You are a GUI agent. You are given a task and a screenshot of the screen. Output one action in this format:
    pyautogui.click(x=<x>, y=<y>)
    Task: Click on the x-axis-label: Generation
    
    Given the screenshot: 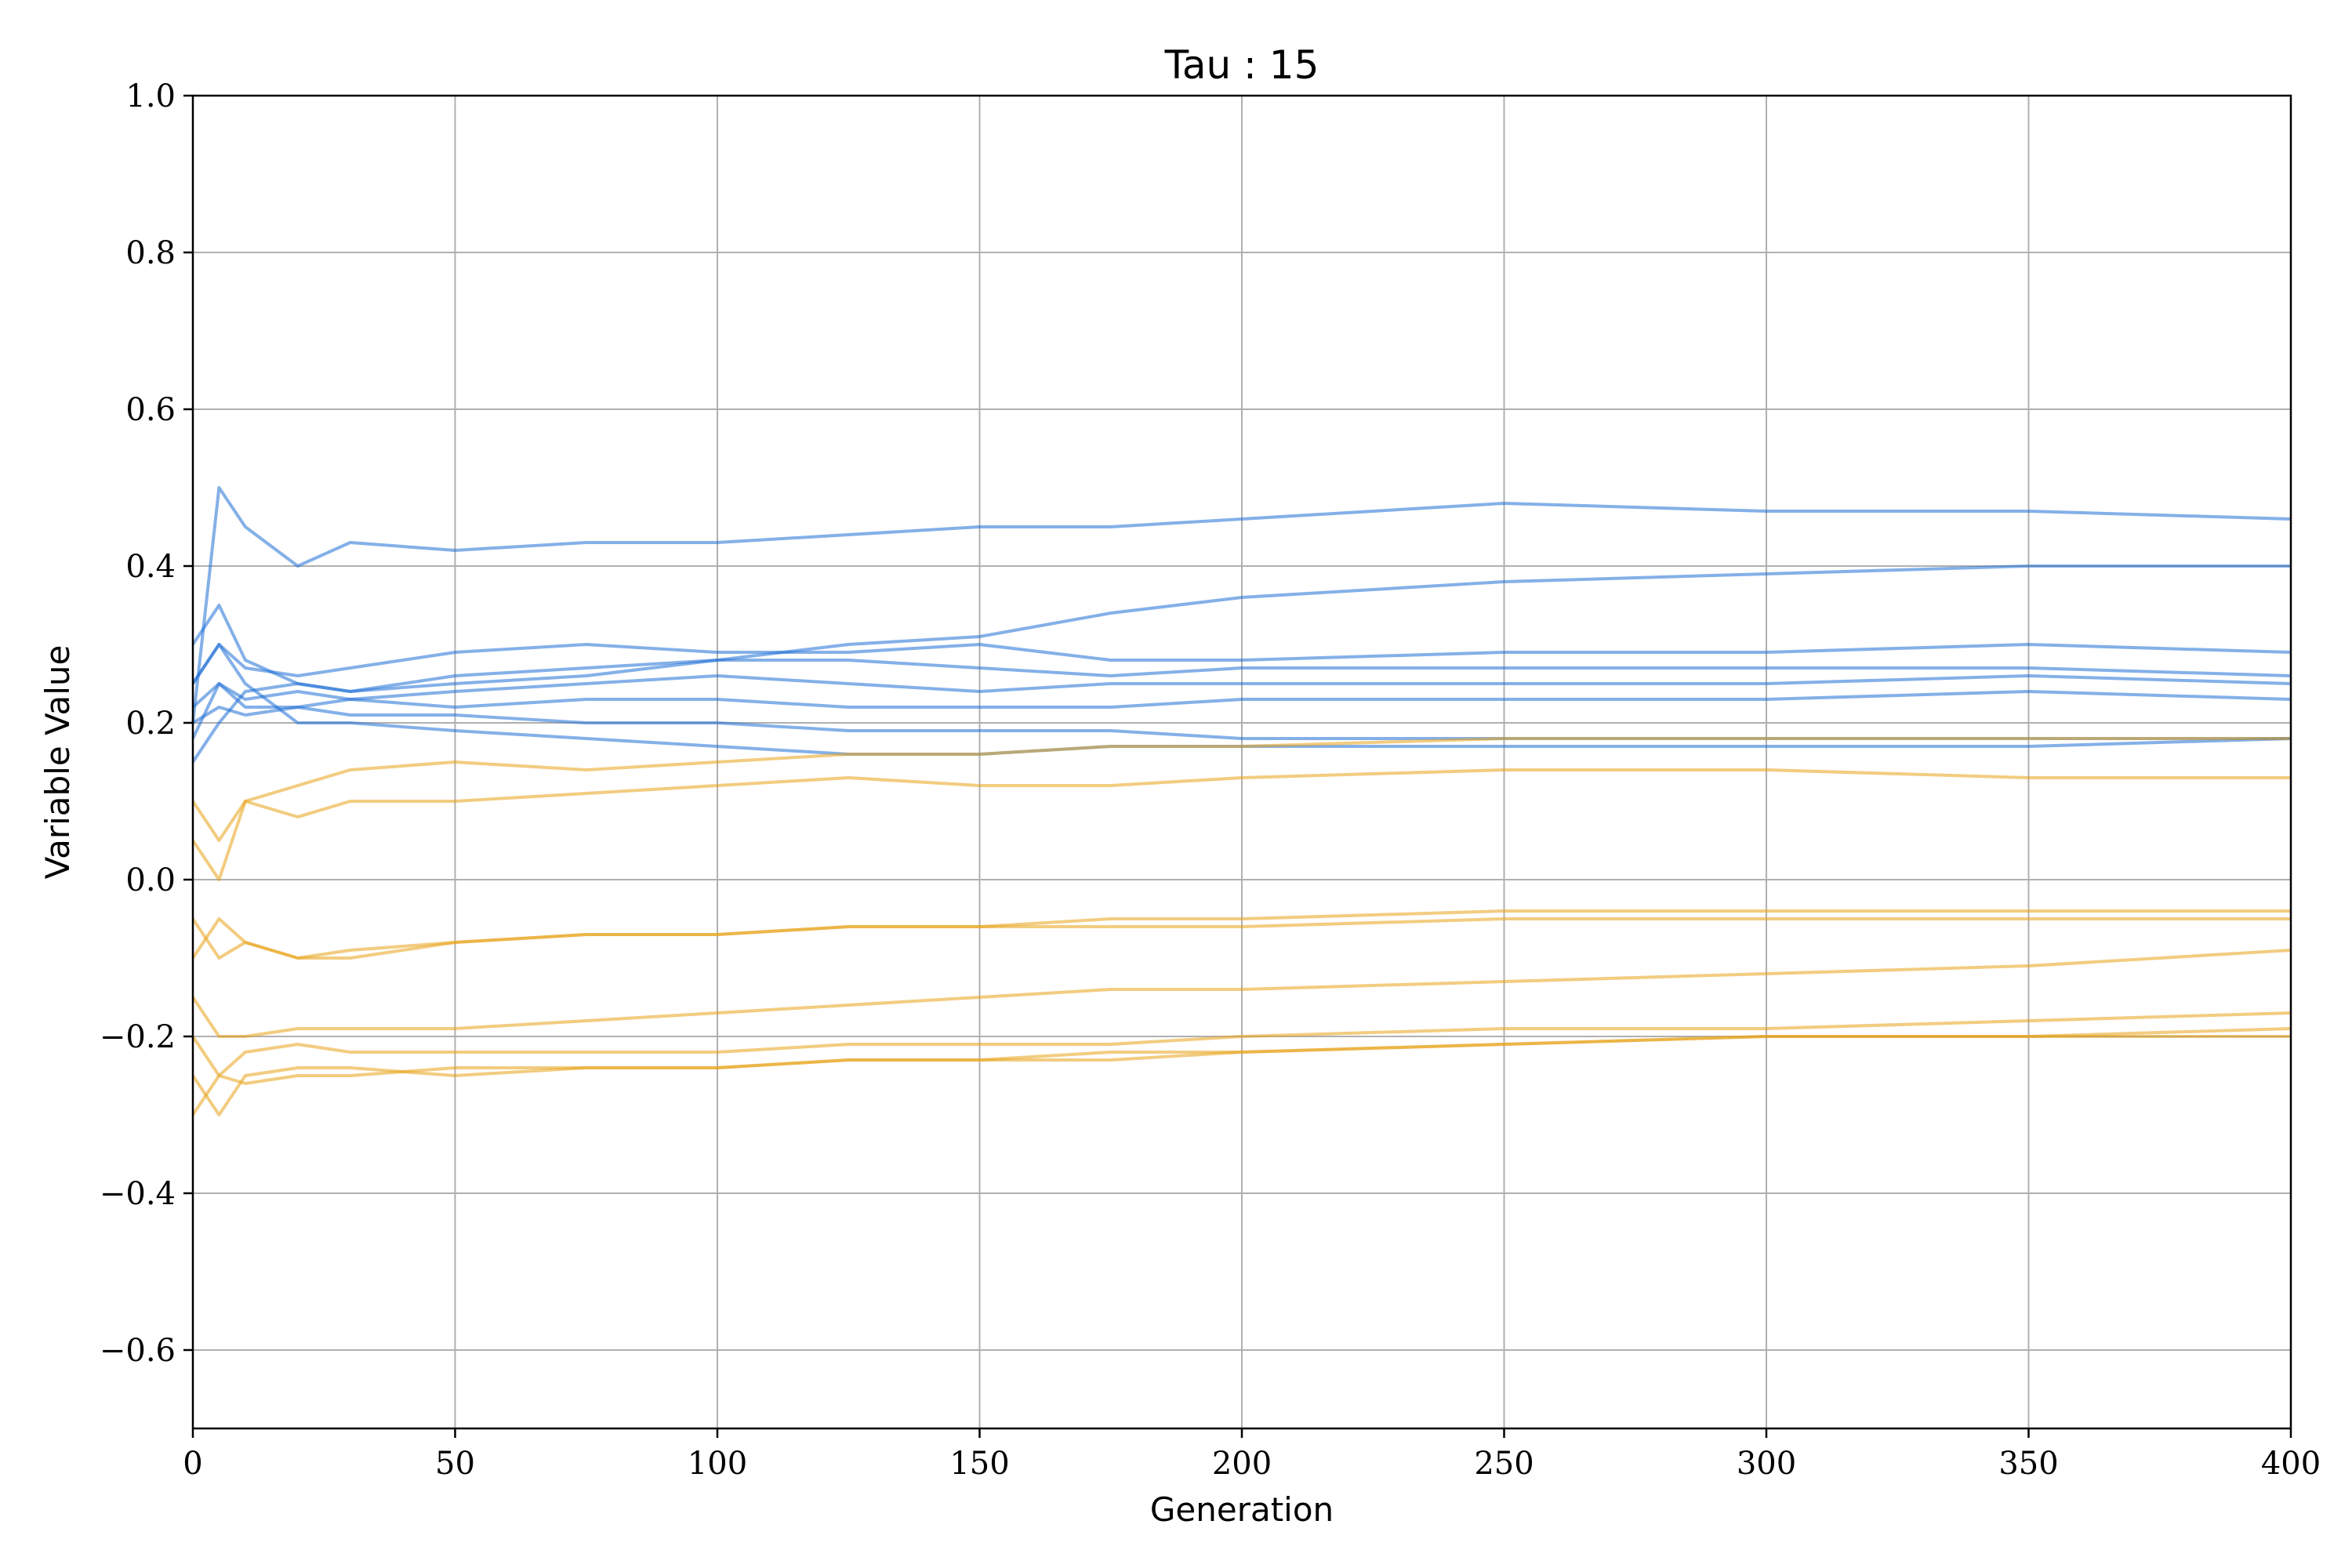 What is the action you would take?
    pyautogui.click(x=1242, y=1509)
    